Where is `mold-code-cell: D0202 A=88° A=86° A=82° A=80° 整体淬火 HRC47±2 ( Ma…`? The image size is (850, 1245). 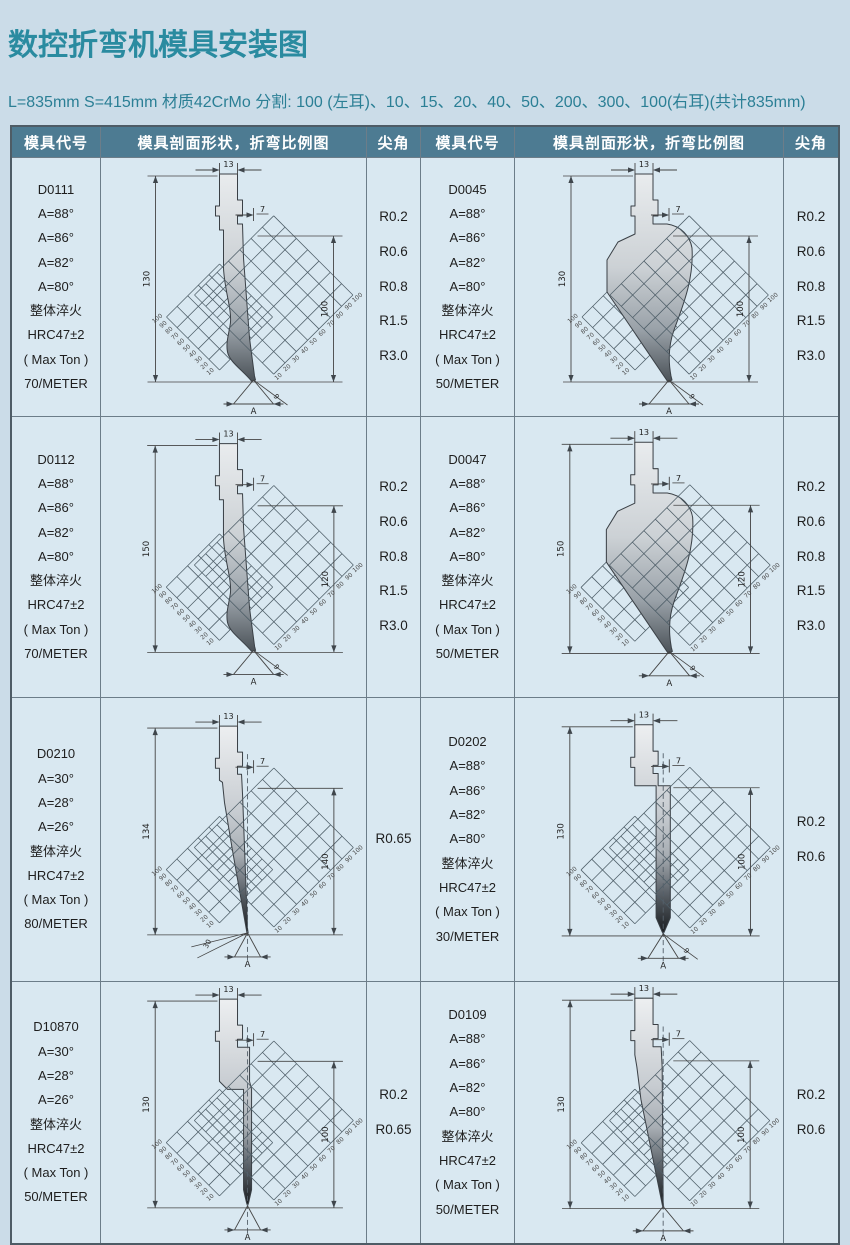
mold-code-cell: D0202 A=88° A=86° A=82° A=80° 整体淬火 HRC47±2 ( Ma… is located at coordinates (467, 839).